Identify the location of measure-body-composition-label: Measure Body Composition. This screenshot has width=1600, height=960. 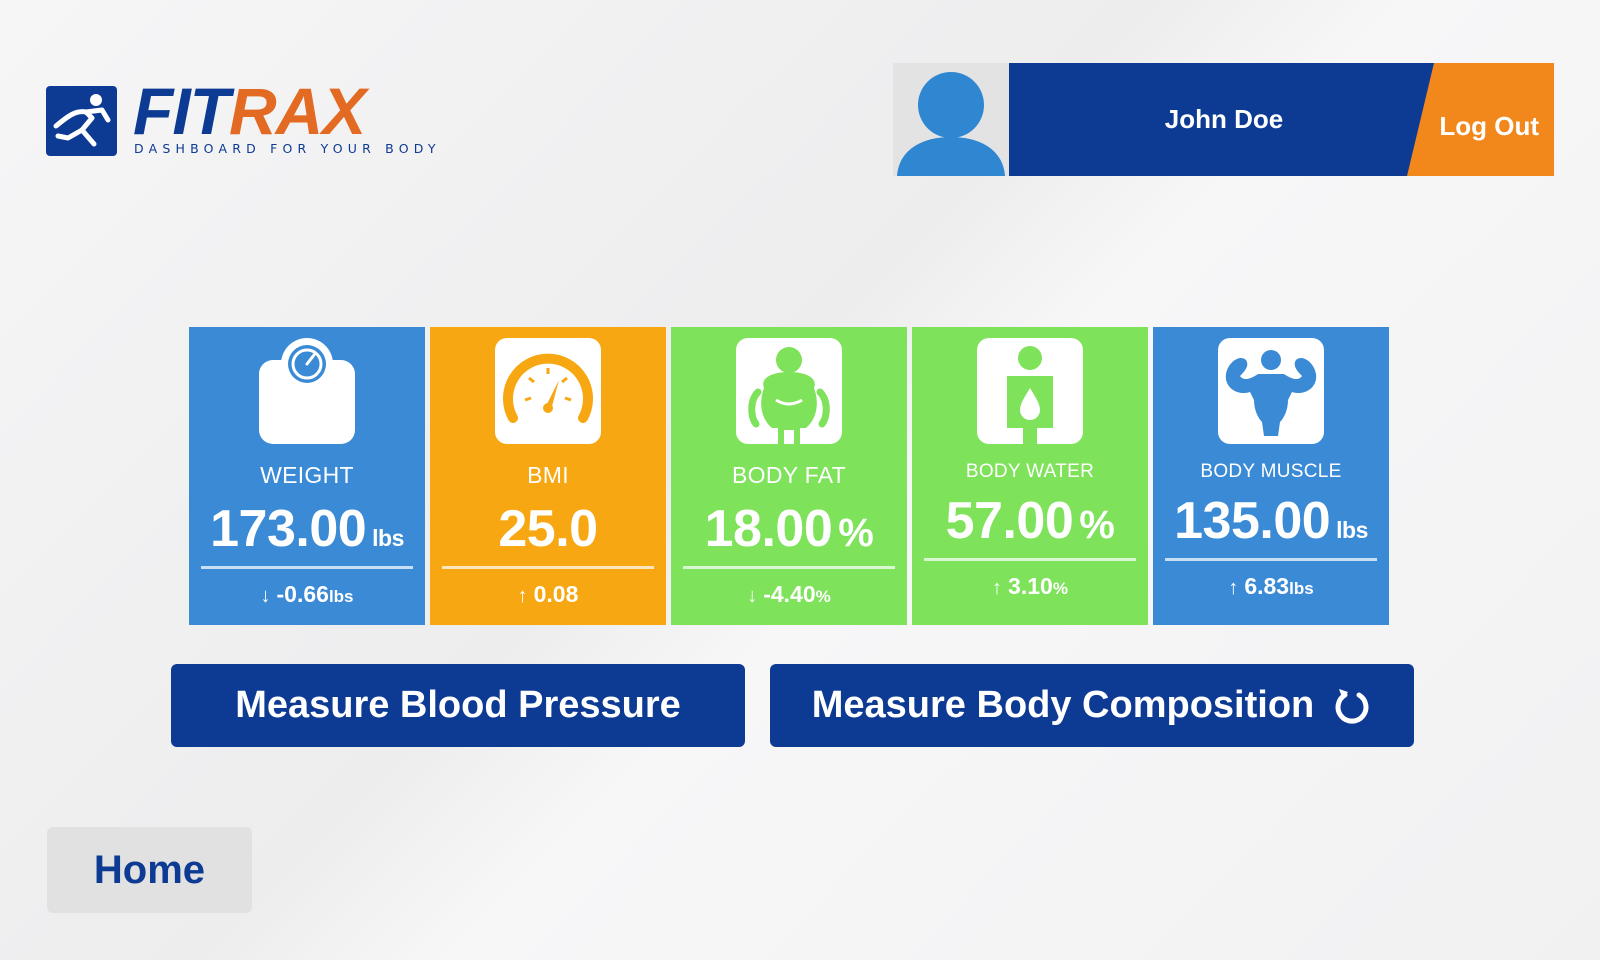
(1063, 705).